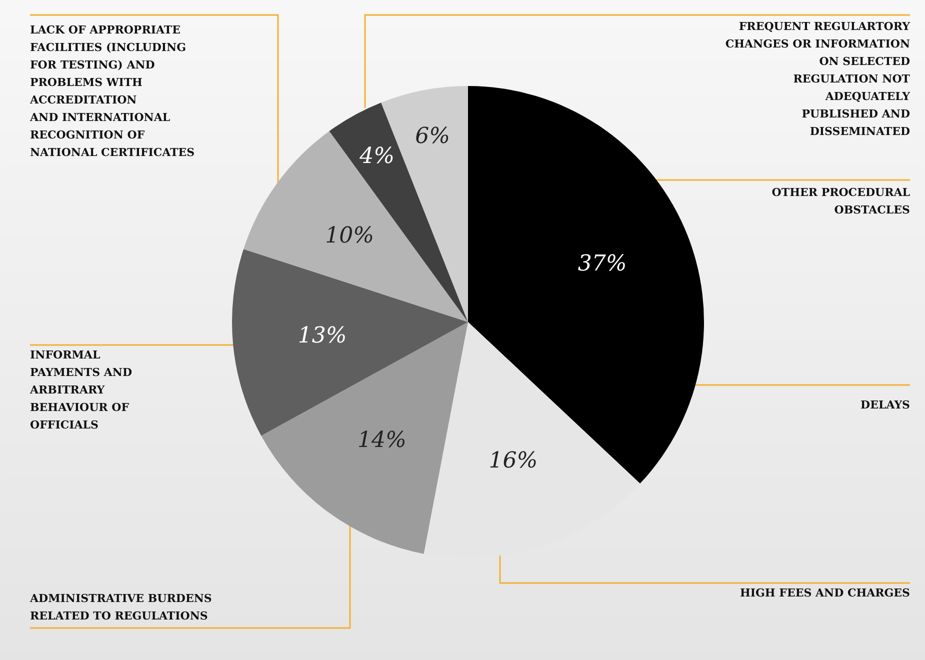  What do you see at coordinates (349, 235) in the screenshot?
I see `data-label: 10%` at bounding box center [349, 235].